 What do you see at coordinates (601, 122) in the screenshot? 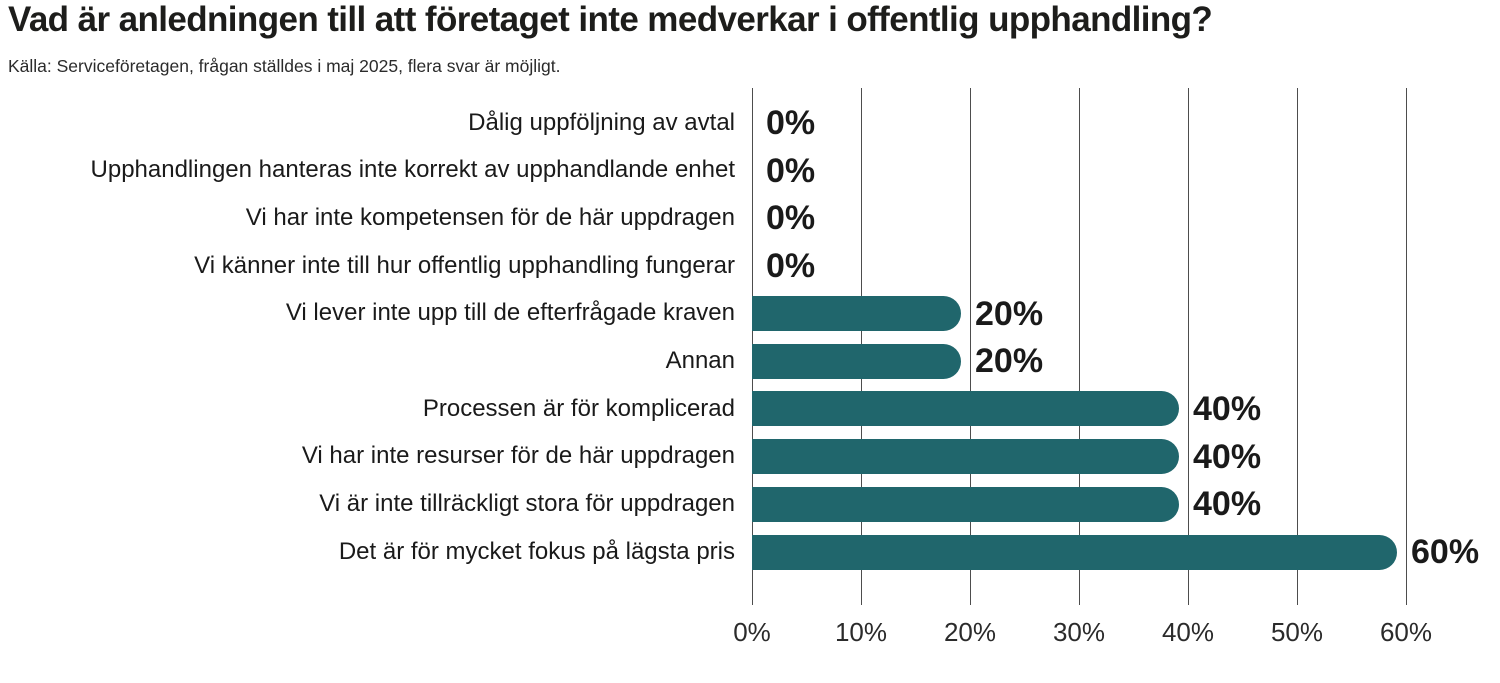
I see `category-label: Dålig uppföljning av avtal` at bounding box center [601, 122].